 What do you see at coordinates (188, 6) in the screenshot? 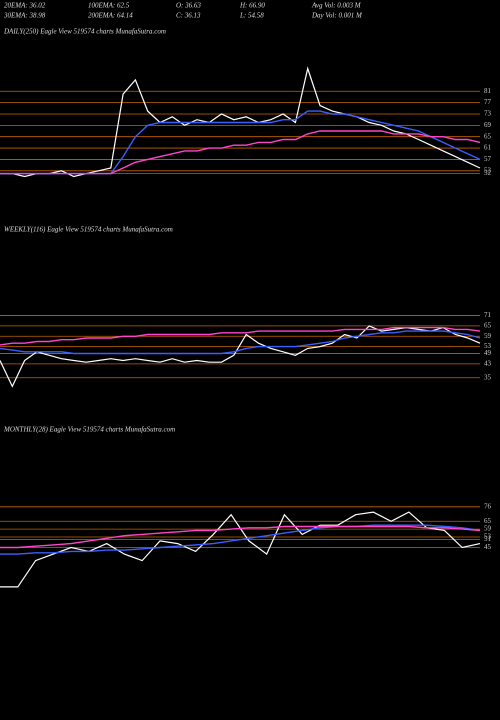
I see `header-stat: O: 36.63` at bounding box center [188, 6].